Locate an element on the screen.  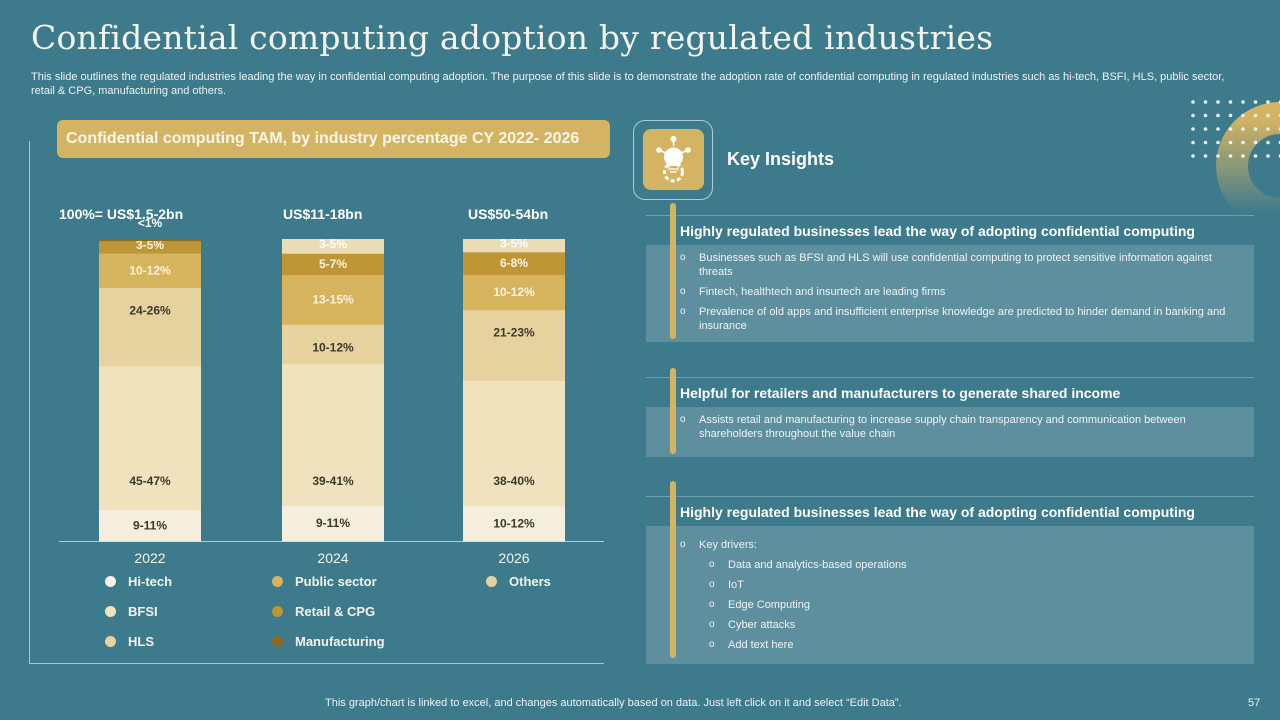
lightbulb-gear-icon is located at coordinates (673, 159).